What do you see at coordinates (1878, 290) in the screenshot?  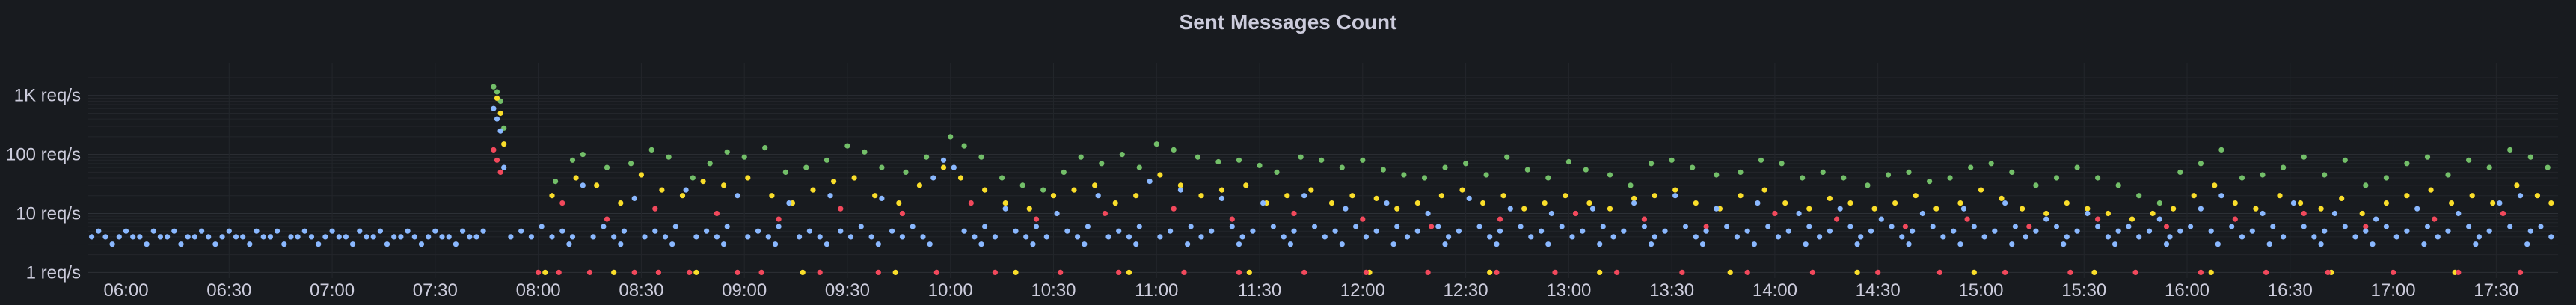 I see `x-tick-label: 14:30` at bounding box center [1878, 290].